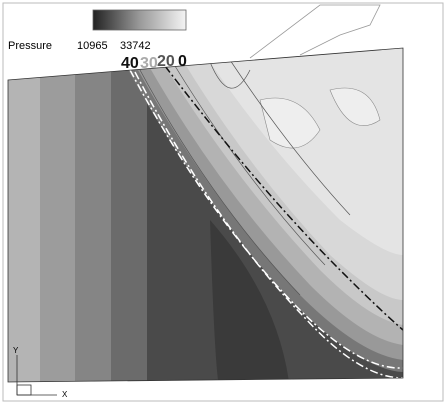  I want to click on marker-label: 0, so click(182, 61).